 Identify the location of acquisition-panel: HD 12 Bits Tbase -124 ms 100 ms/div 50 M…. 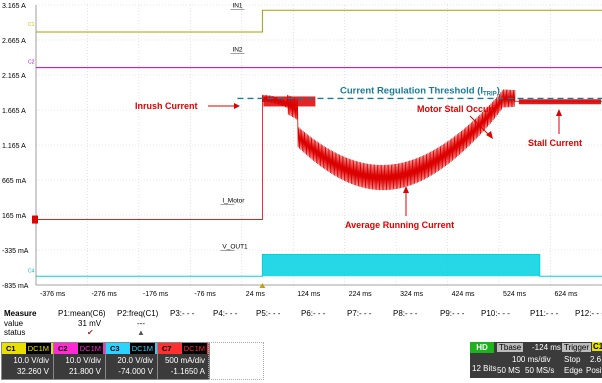
(536, 360).